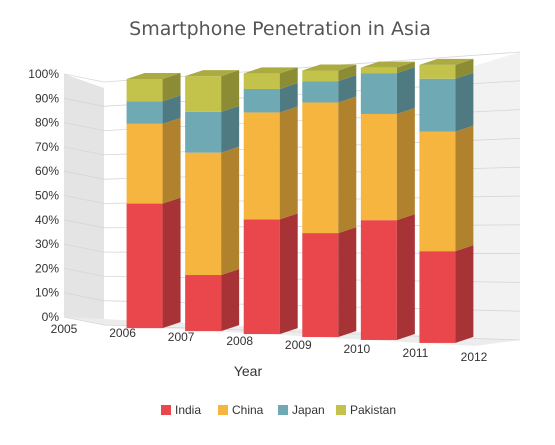  What do you see at coordinates (357, 349) in the screenshot?
I see `x-tick-label: 2010` at bounding box center [357, 349].